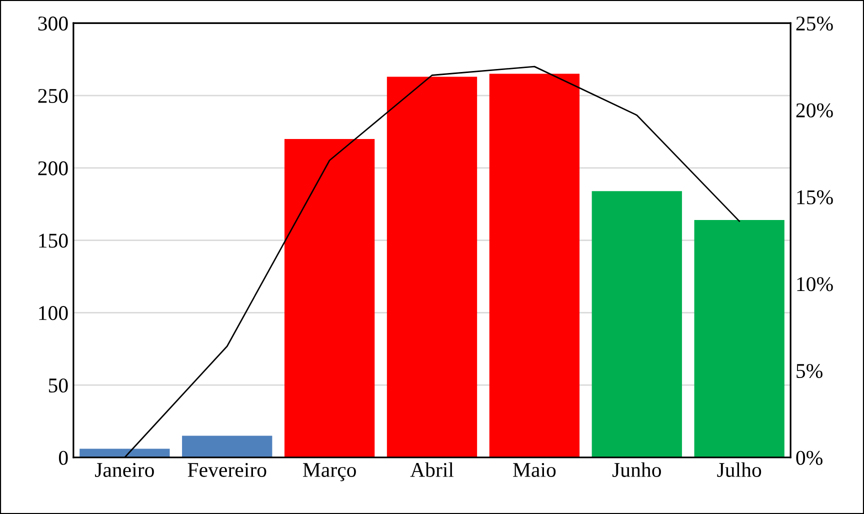 The image size is (864, 514). What do you see at coordinates (739, 469) in the screenshot?
I see `x-tick-label: Julho` at bounding box center [739, 469].